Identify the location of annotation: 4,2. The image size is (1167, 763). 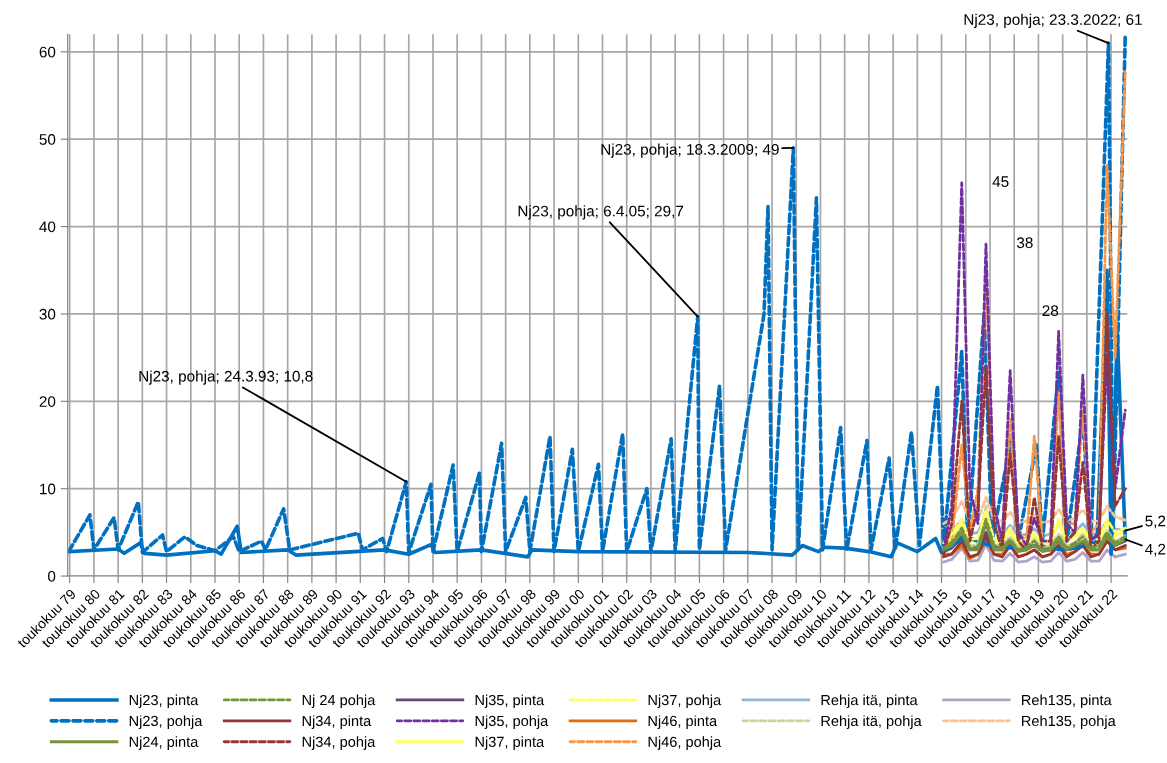
(1155, 550).